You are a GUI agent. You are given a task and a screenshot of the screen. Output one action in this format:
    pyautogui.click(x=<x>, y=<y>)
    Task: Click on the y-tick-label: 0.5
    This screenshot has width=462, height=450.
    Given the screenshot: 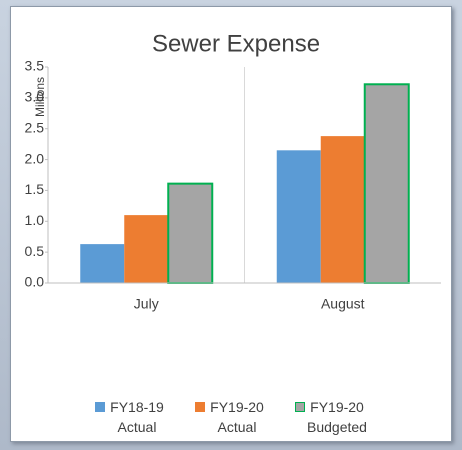 What is the action you would take?
    pyautogui.click(x=35, y=251)
    